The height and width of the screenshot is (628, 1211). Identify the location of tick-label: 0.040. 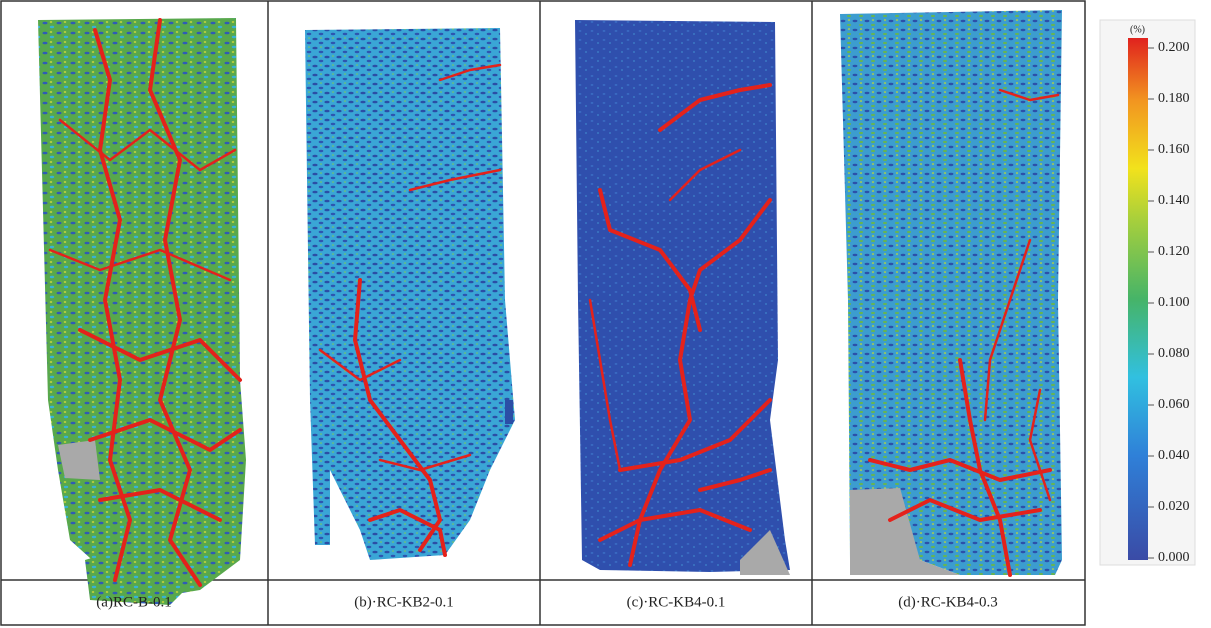
(1174, 455).